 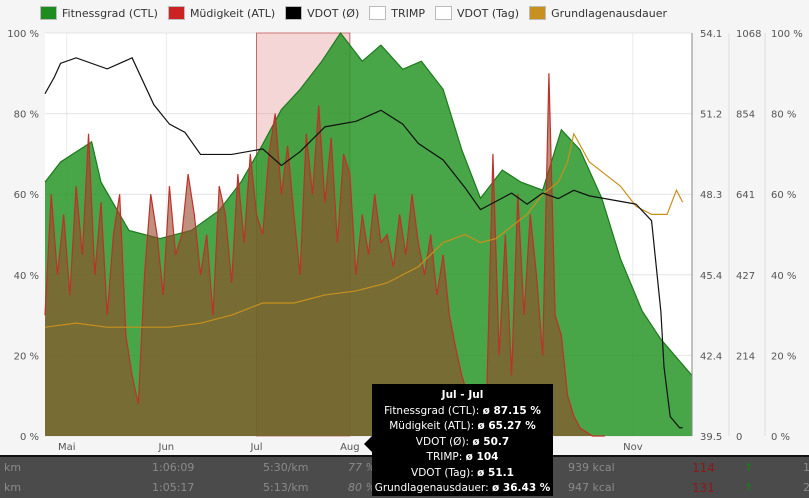 I want to click on y-tick-label: 100 %, so click(x=23, y=34).